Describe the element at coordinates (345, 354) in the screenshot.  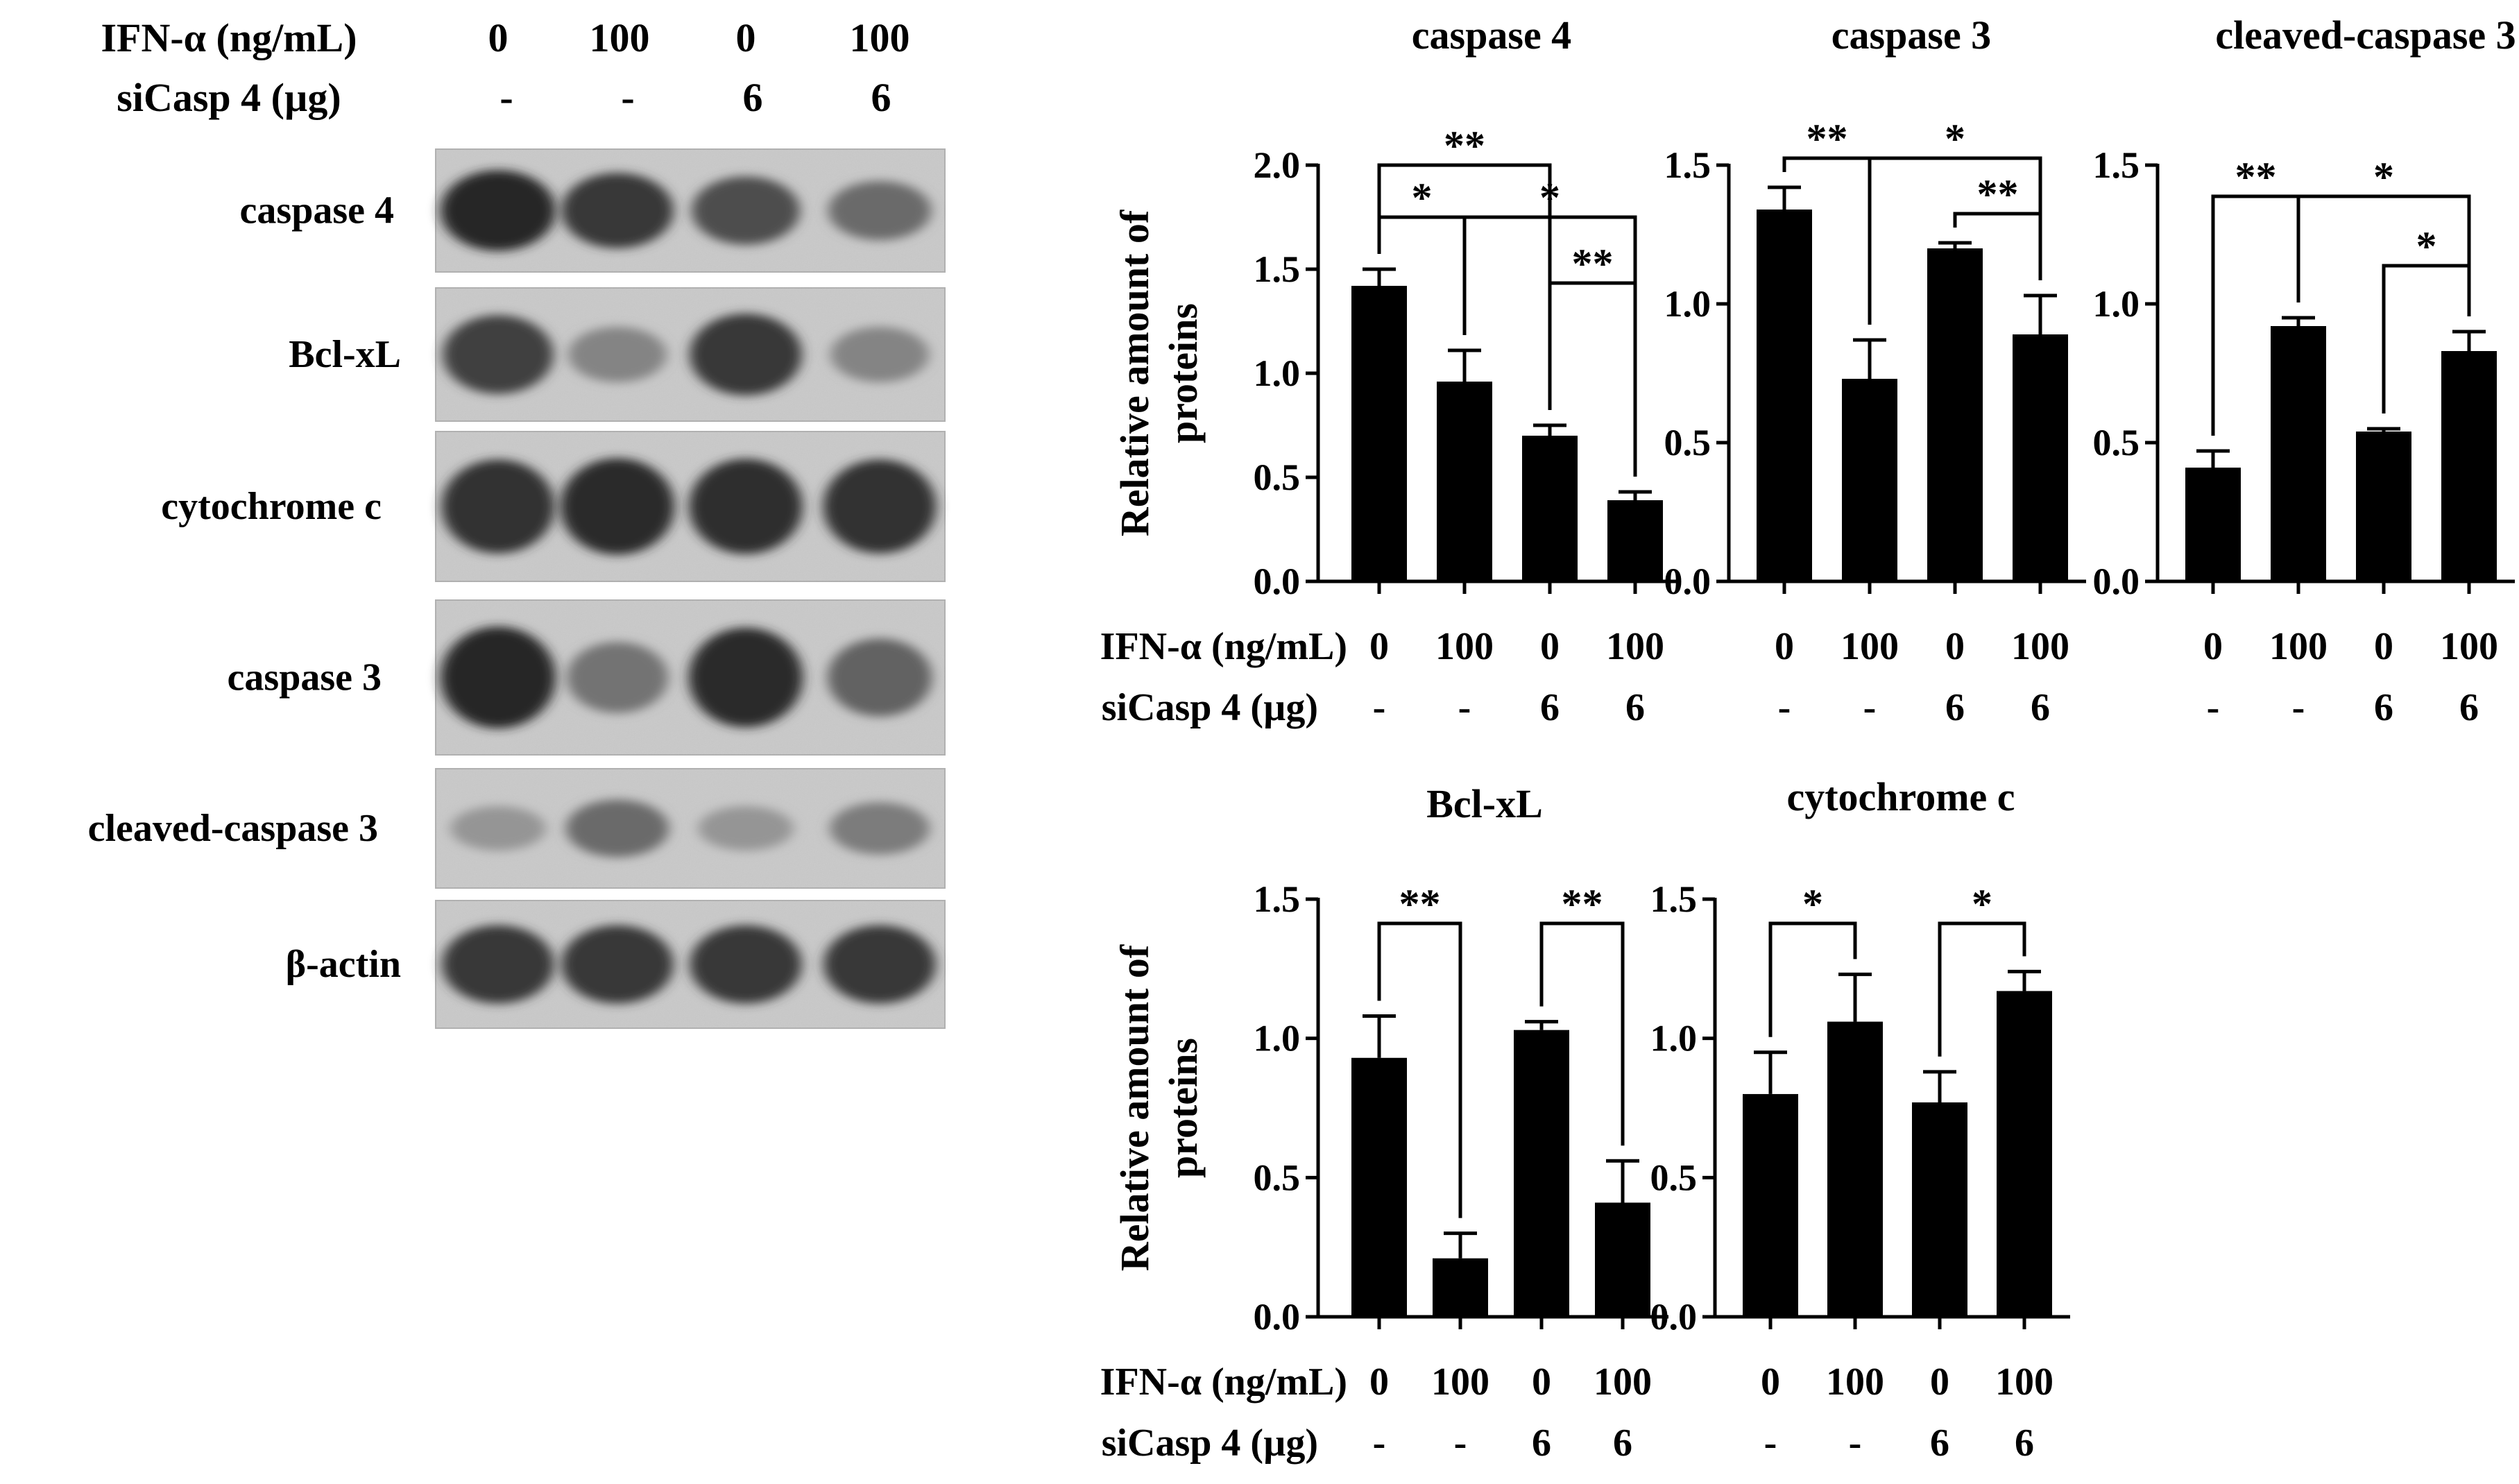
I see `blot-row-label: Bcl-xL` at that location.